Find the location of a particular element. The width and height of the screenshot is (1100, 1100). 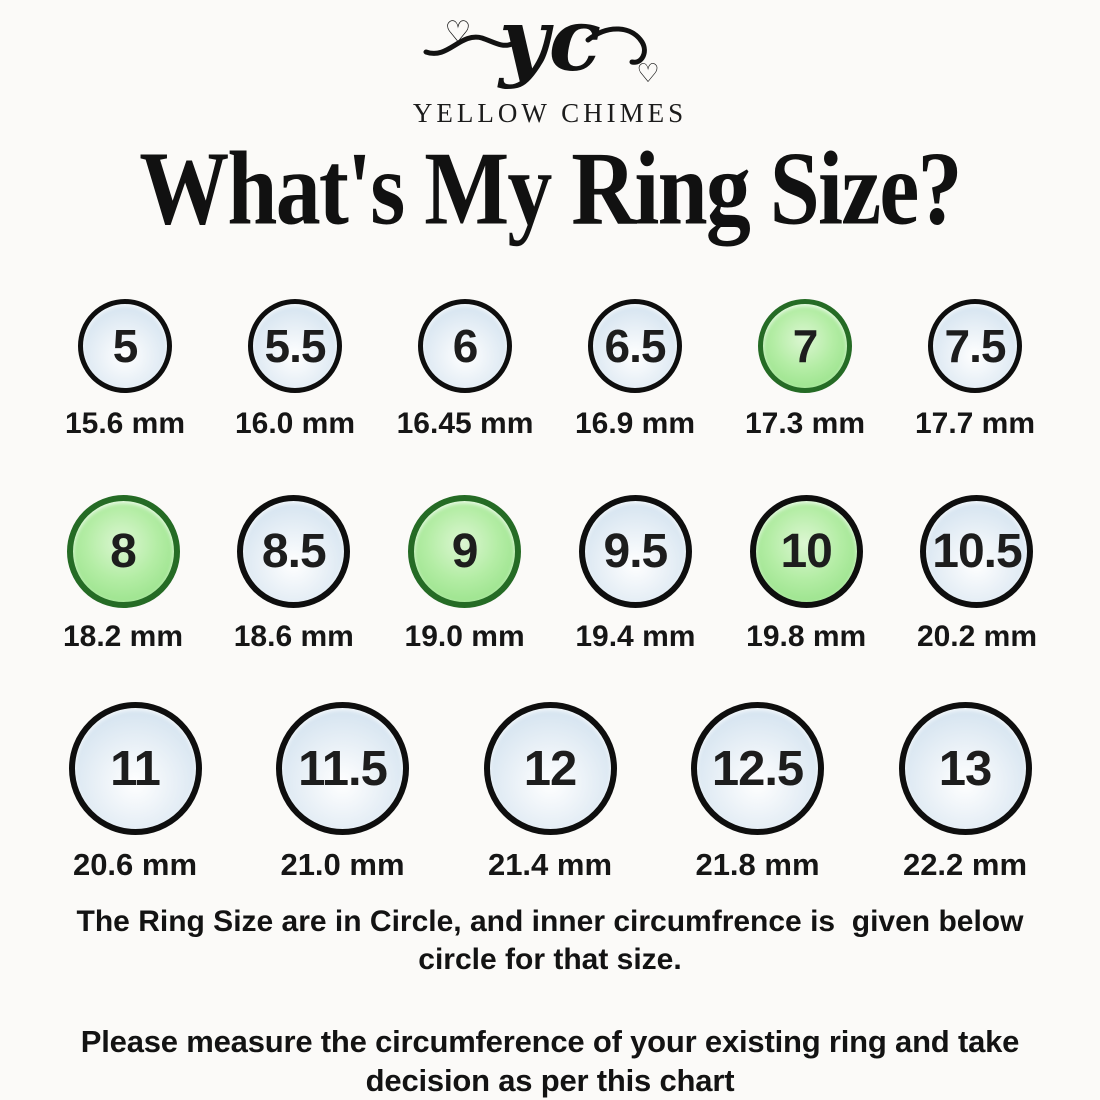

ring-size-label: 13 is located at coordinates (965, 768).